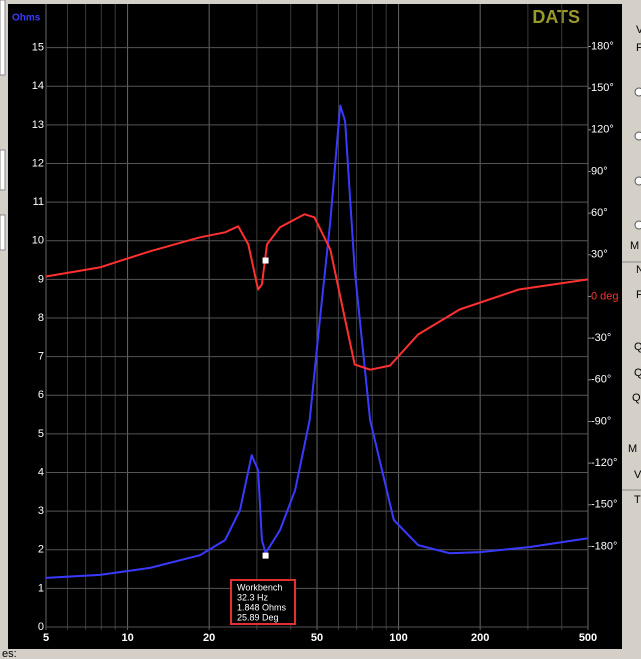 The width and height of the screenshot is (641, 659). I want to click on x-tick-label: 200, so click(480, 638).